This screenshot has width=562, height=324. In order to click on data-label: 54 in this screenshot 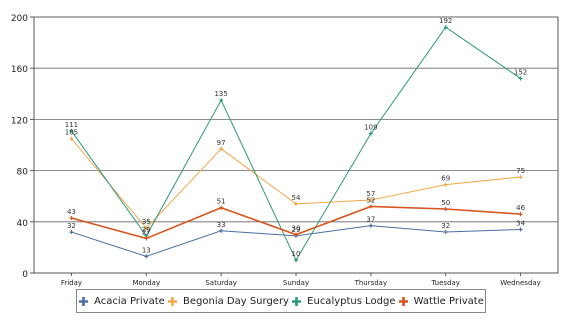, I will do `click(296, 198)`.